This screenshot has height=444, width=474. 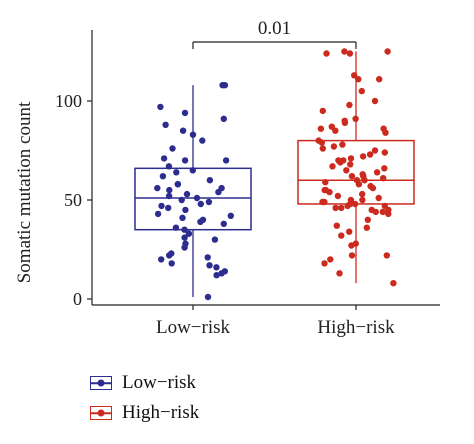 I want to click on legend-item-high-risk: High−risk, so click(x=144, y=413).